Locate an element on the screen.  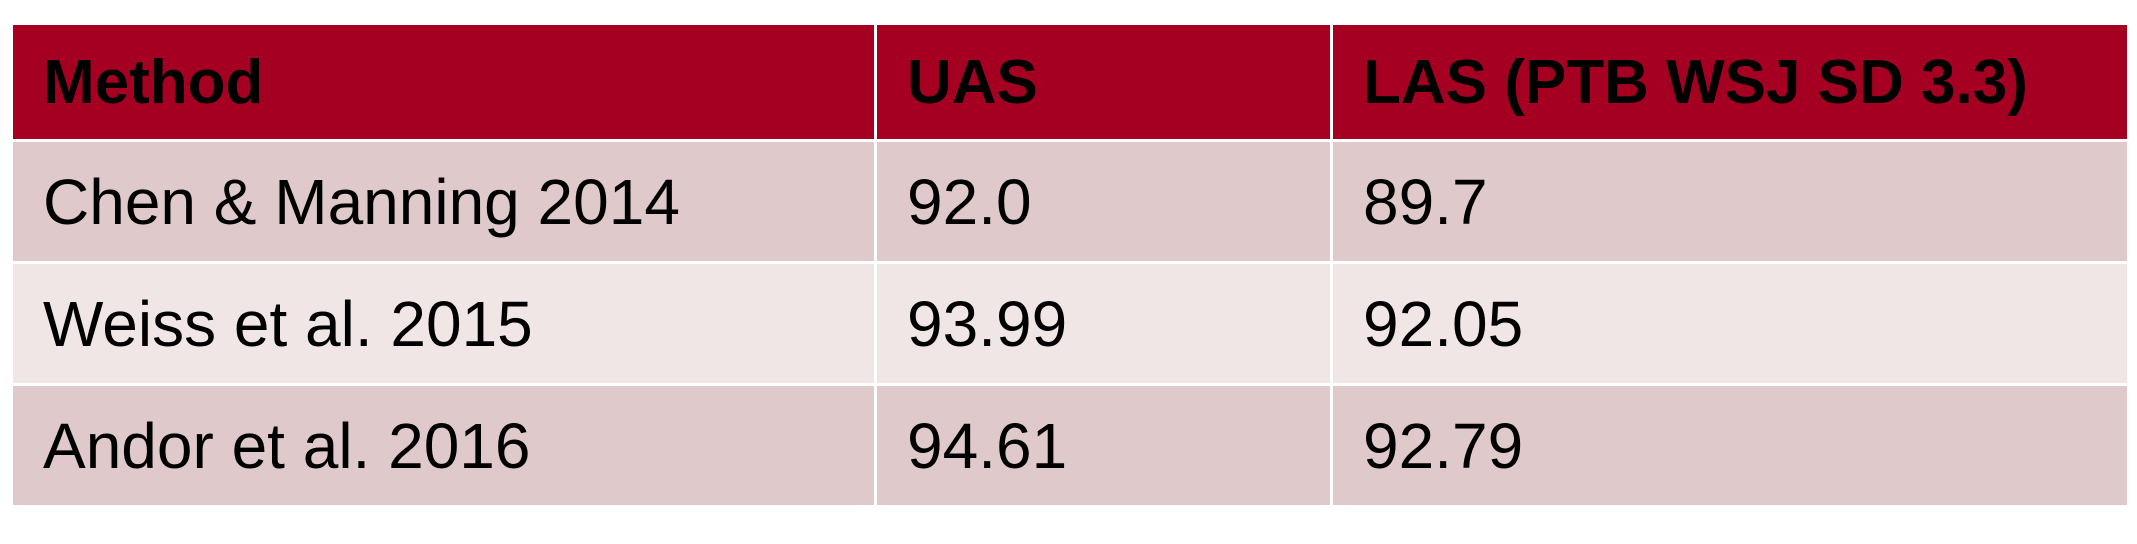
column-header-uas: UAS is located at coordinates (1103, 82).